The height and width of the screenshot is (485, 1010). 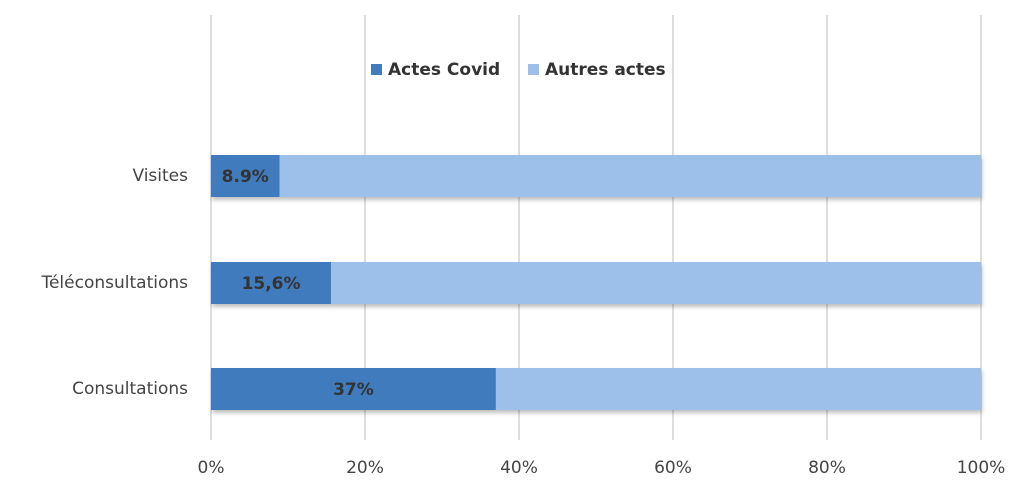 What do you see at coordinates (444, 70) in the screenshot?
I see `legend-label: Actes Covid` at bounding box center [444, 70].